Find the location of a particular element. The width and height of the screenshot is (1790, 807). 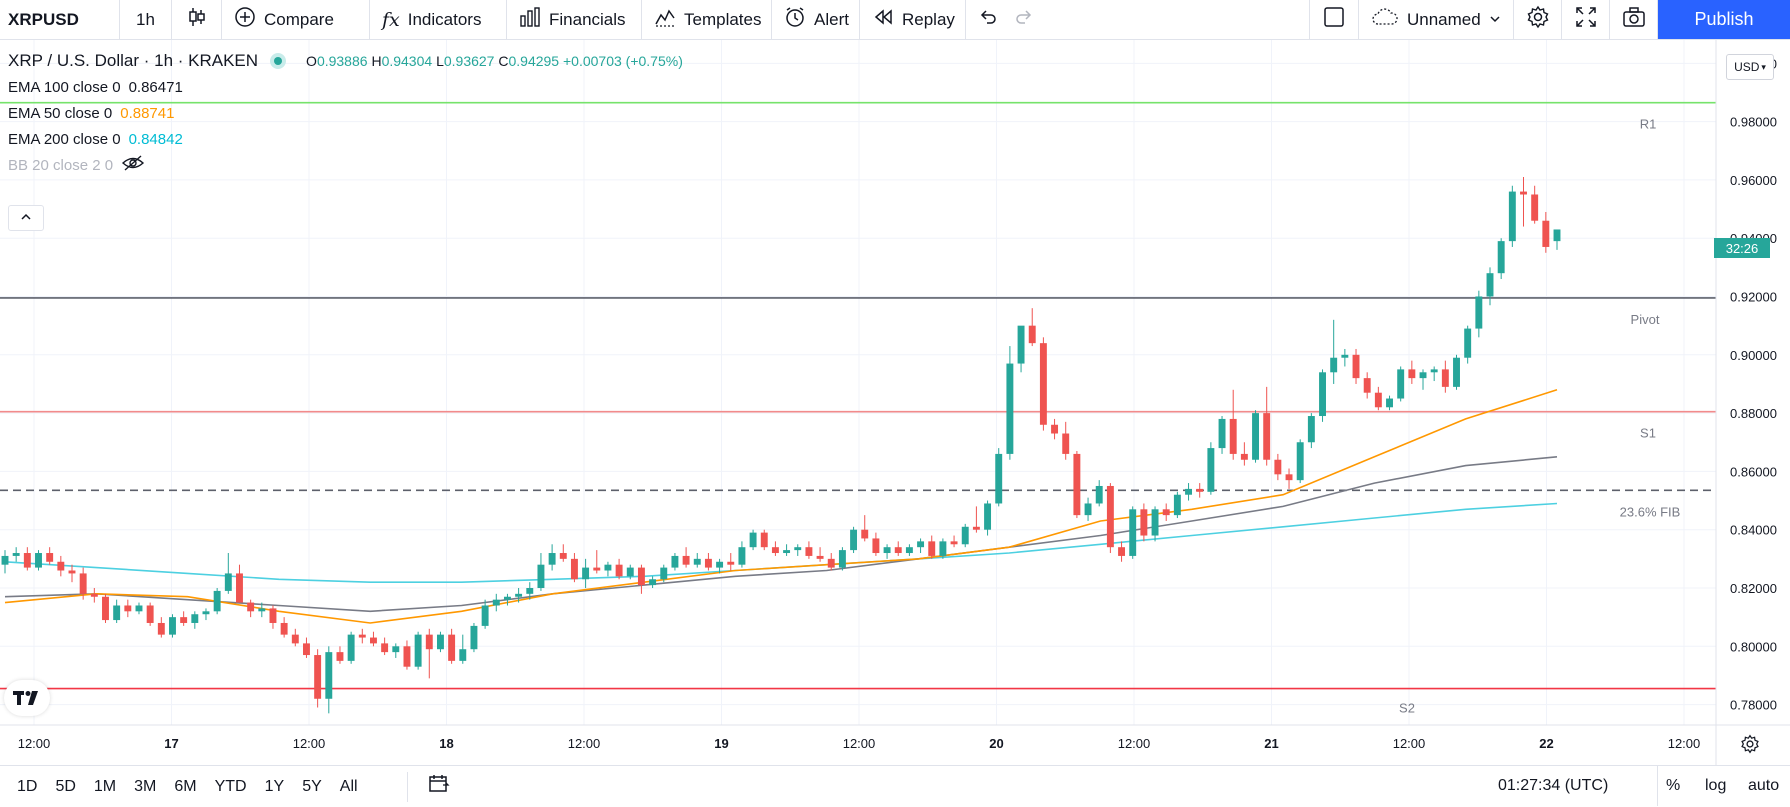

utc-clock: 01:27:34 (UTC) is located at coordinates (1553, 786).